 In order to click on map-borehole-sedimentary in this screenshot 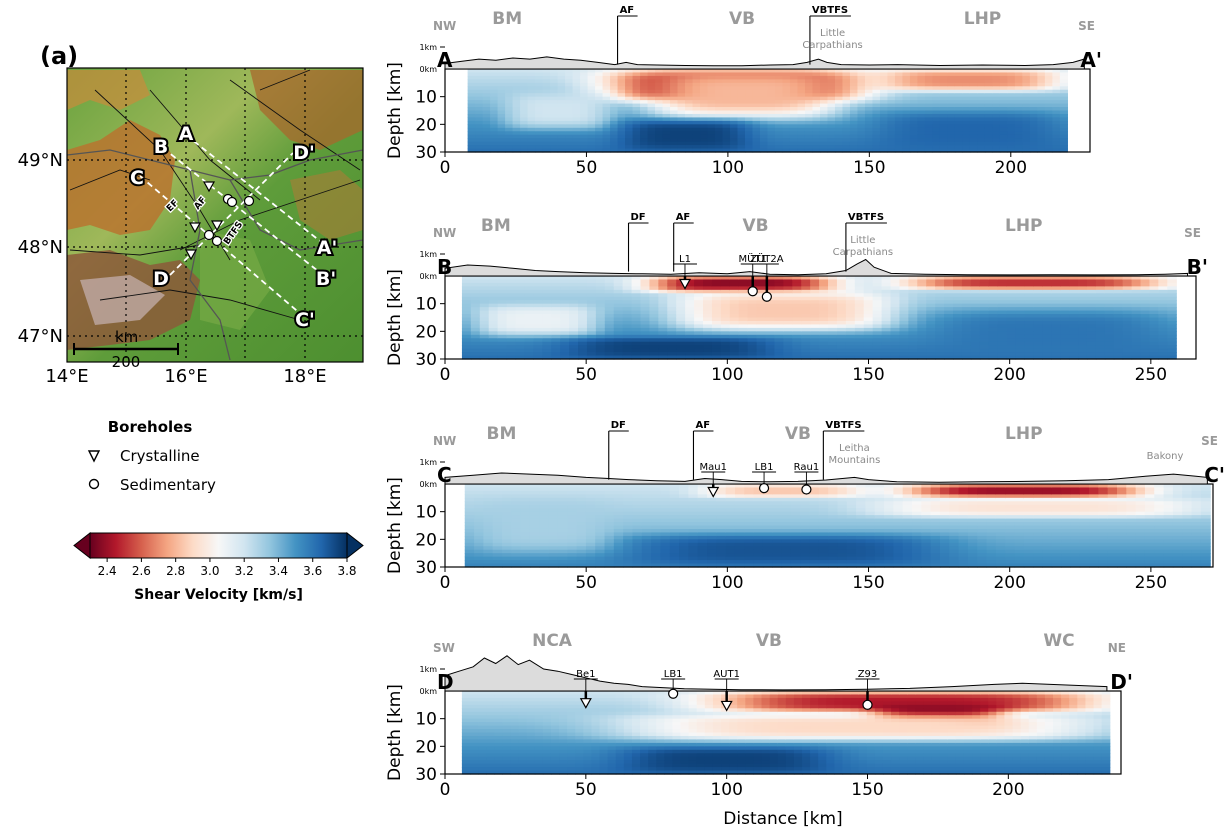, I will do `click(209, 235)`.